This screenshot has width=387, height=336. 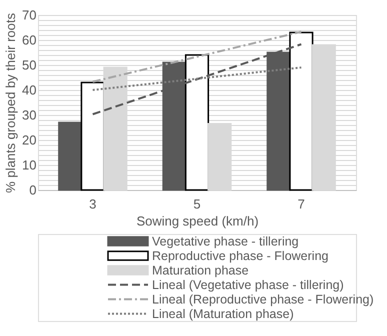 What do you see at coordinates (240, 255) in the screenshot?
I see `legend-label: Reproductive phase - Flowering` at bounding box center [240, 255].